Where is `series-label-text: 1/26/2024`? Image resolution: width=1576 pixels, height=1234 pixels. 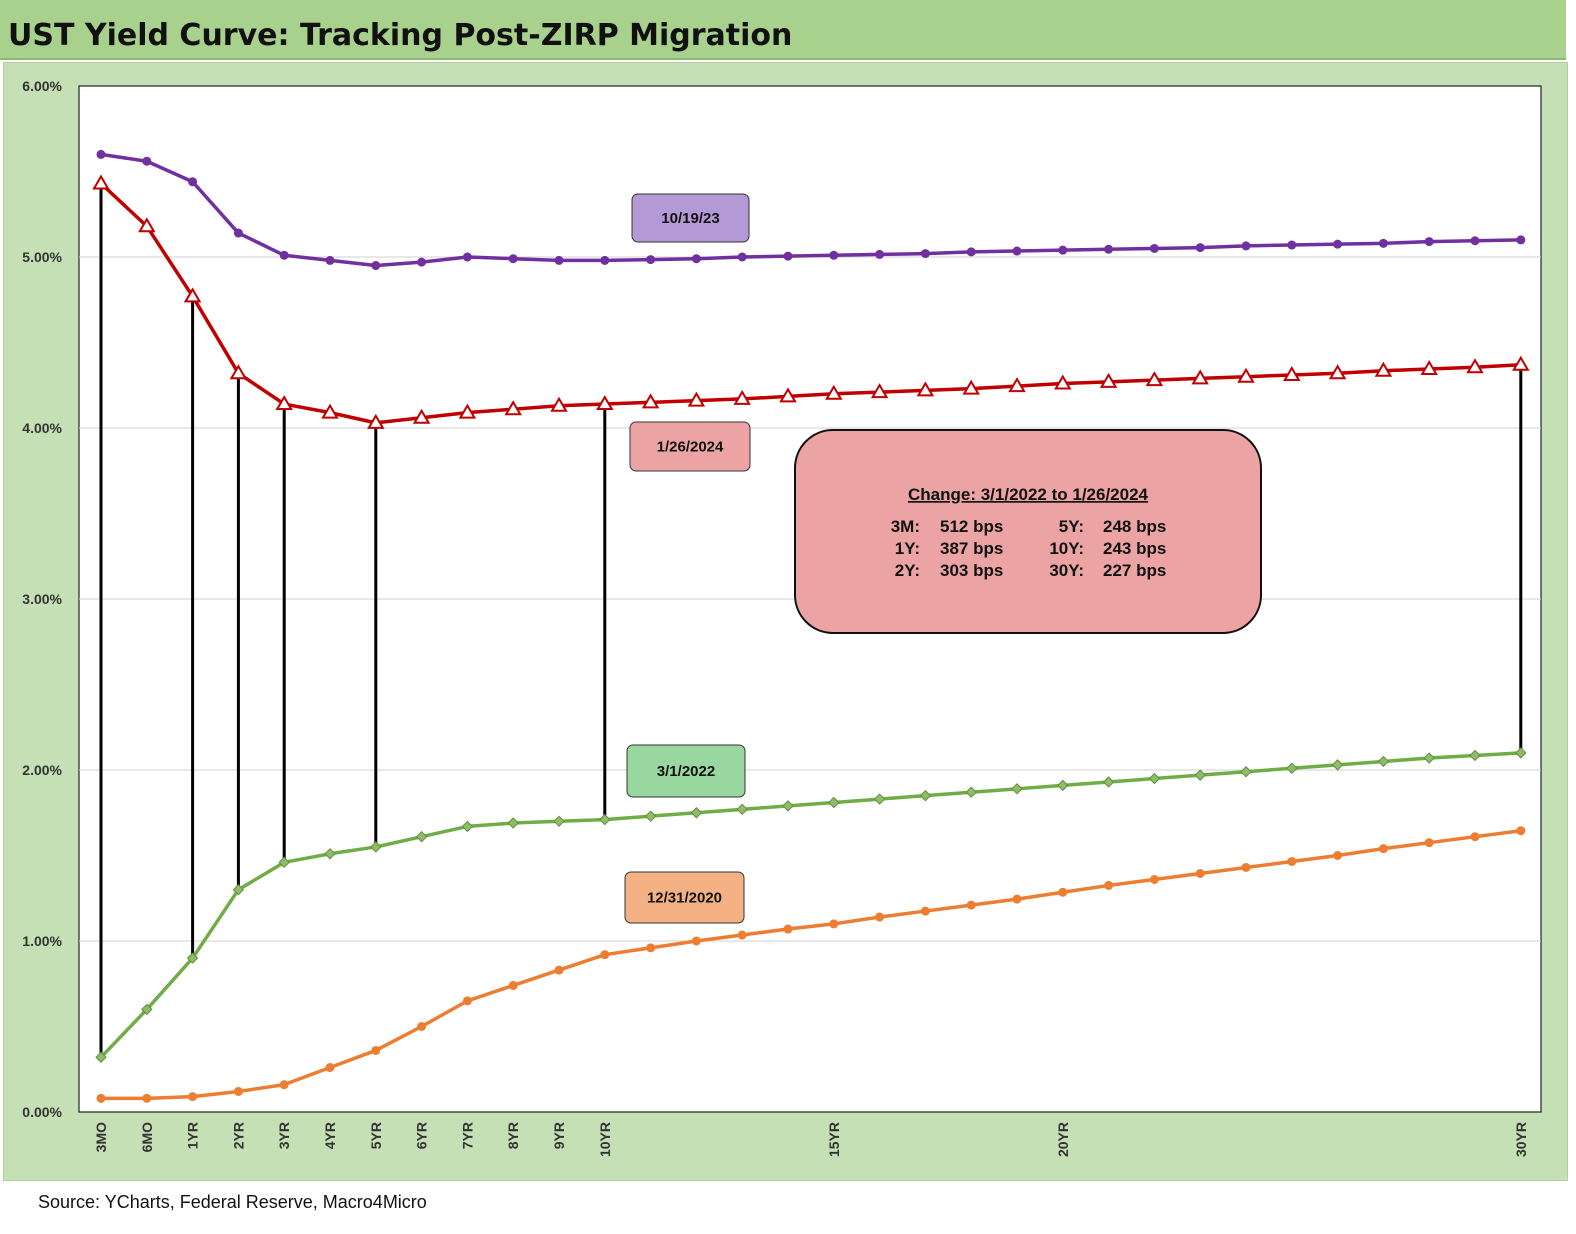 series-label-text: 1/26/2024 is located at coordinates (690, 447).